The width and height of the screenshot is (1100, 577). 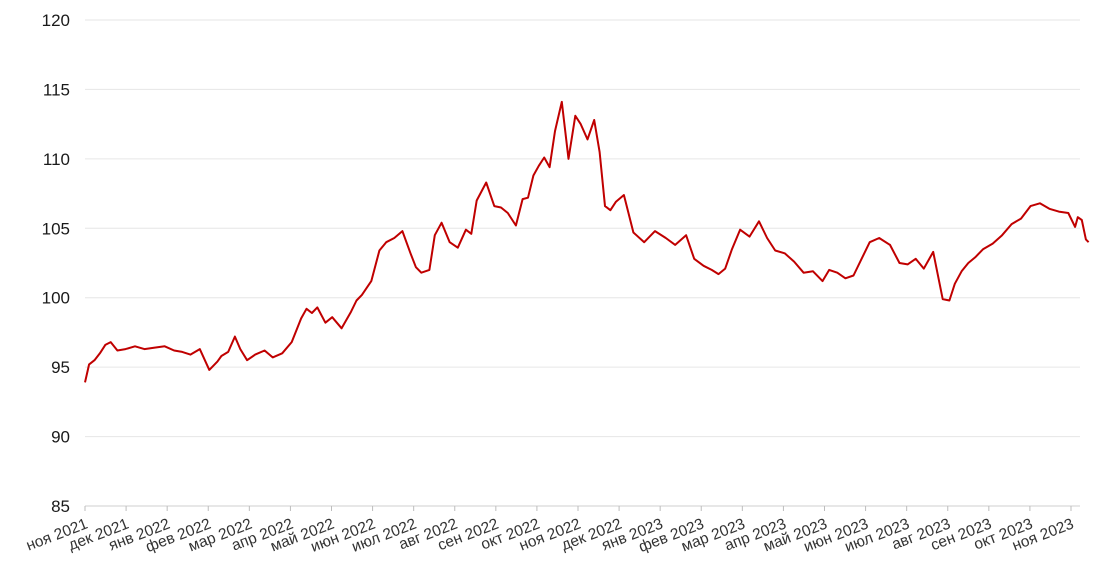 What do you see at coordinates (60, 367) in the screenshot?
I see `y-tick-label: 95` at bounding box center [60, 367].